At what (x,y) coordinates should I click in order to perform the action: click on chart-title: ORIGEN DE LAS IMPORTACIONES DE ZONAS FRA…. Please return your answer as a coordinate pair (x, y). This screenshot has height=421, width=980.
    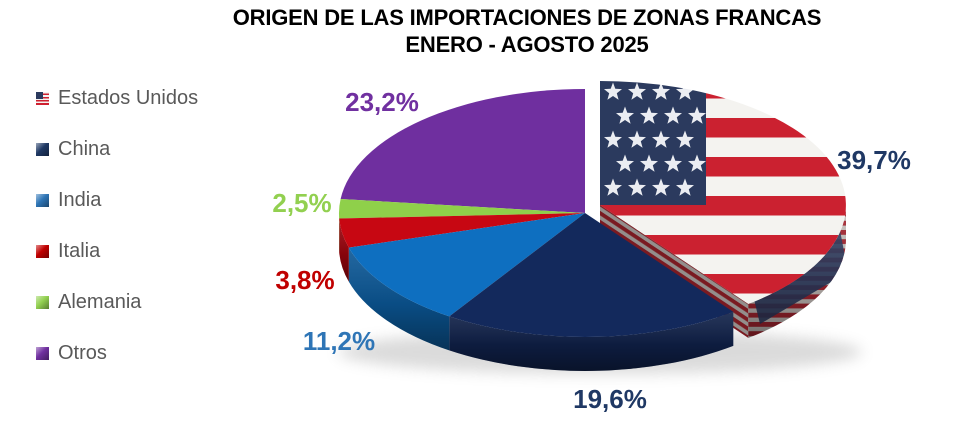
    Looking at the image, I should click on (527, 31).